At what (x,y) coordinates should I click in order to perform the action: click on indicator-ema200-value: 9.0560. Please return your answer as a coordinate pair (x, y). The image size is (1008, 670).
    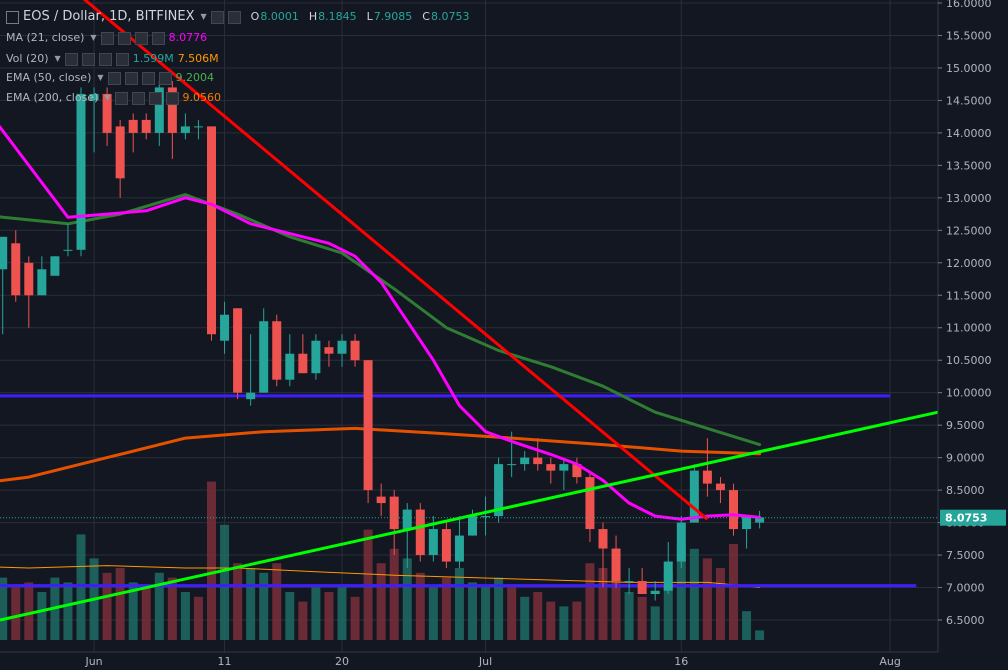
    Looking at the image, I should click on (202, 97).